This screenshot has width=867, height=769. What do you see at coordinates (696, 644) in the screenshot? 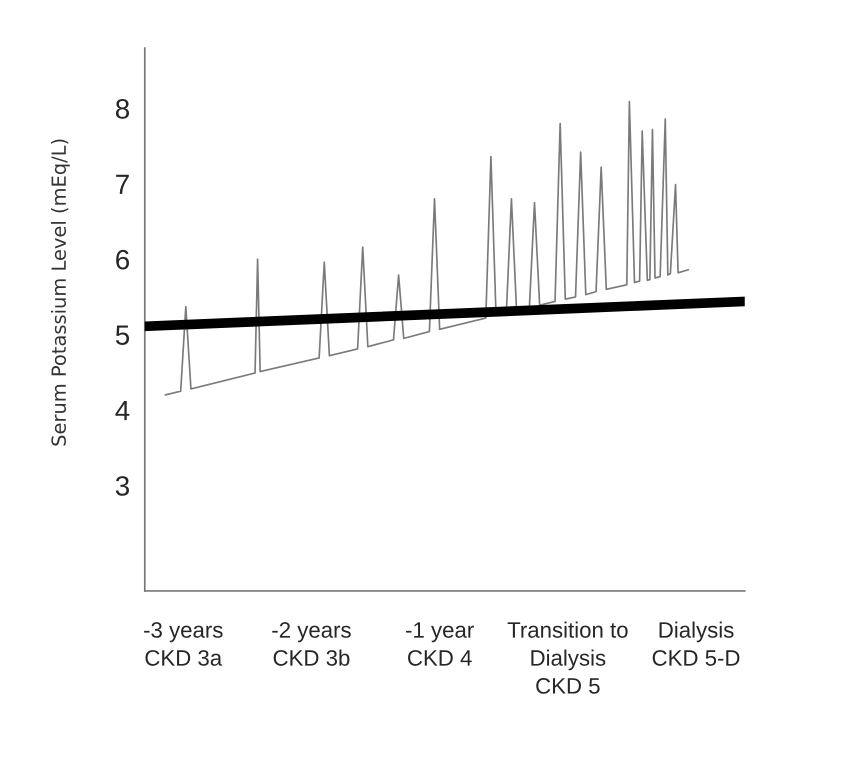
I see `x-tick-label: Dialysis CKD 5-D` at bounding box center [696, 644].